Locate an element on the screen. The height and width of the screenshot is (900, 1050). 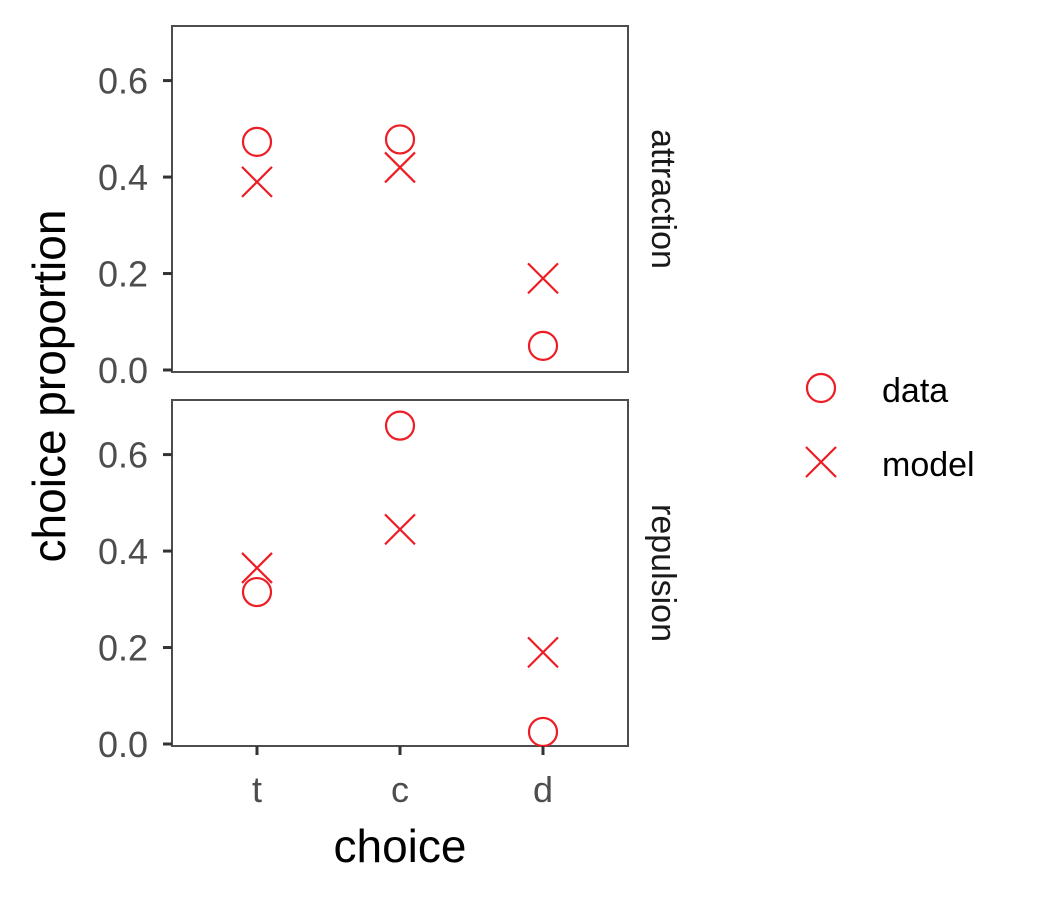
x-tick-label: c is located at coordinates (400, 789).